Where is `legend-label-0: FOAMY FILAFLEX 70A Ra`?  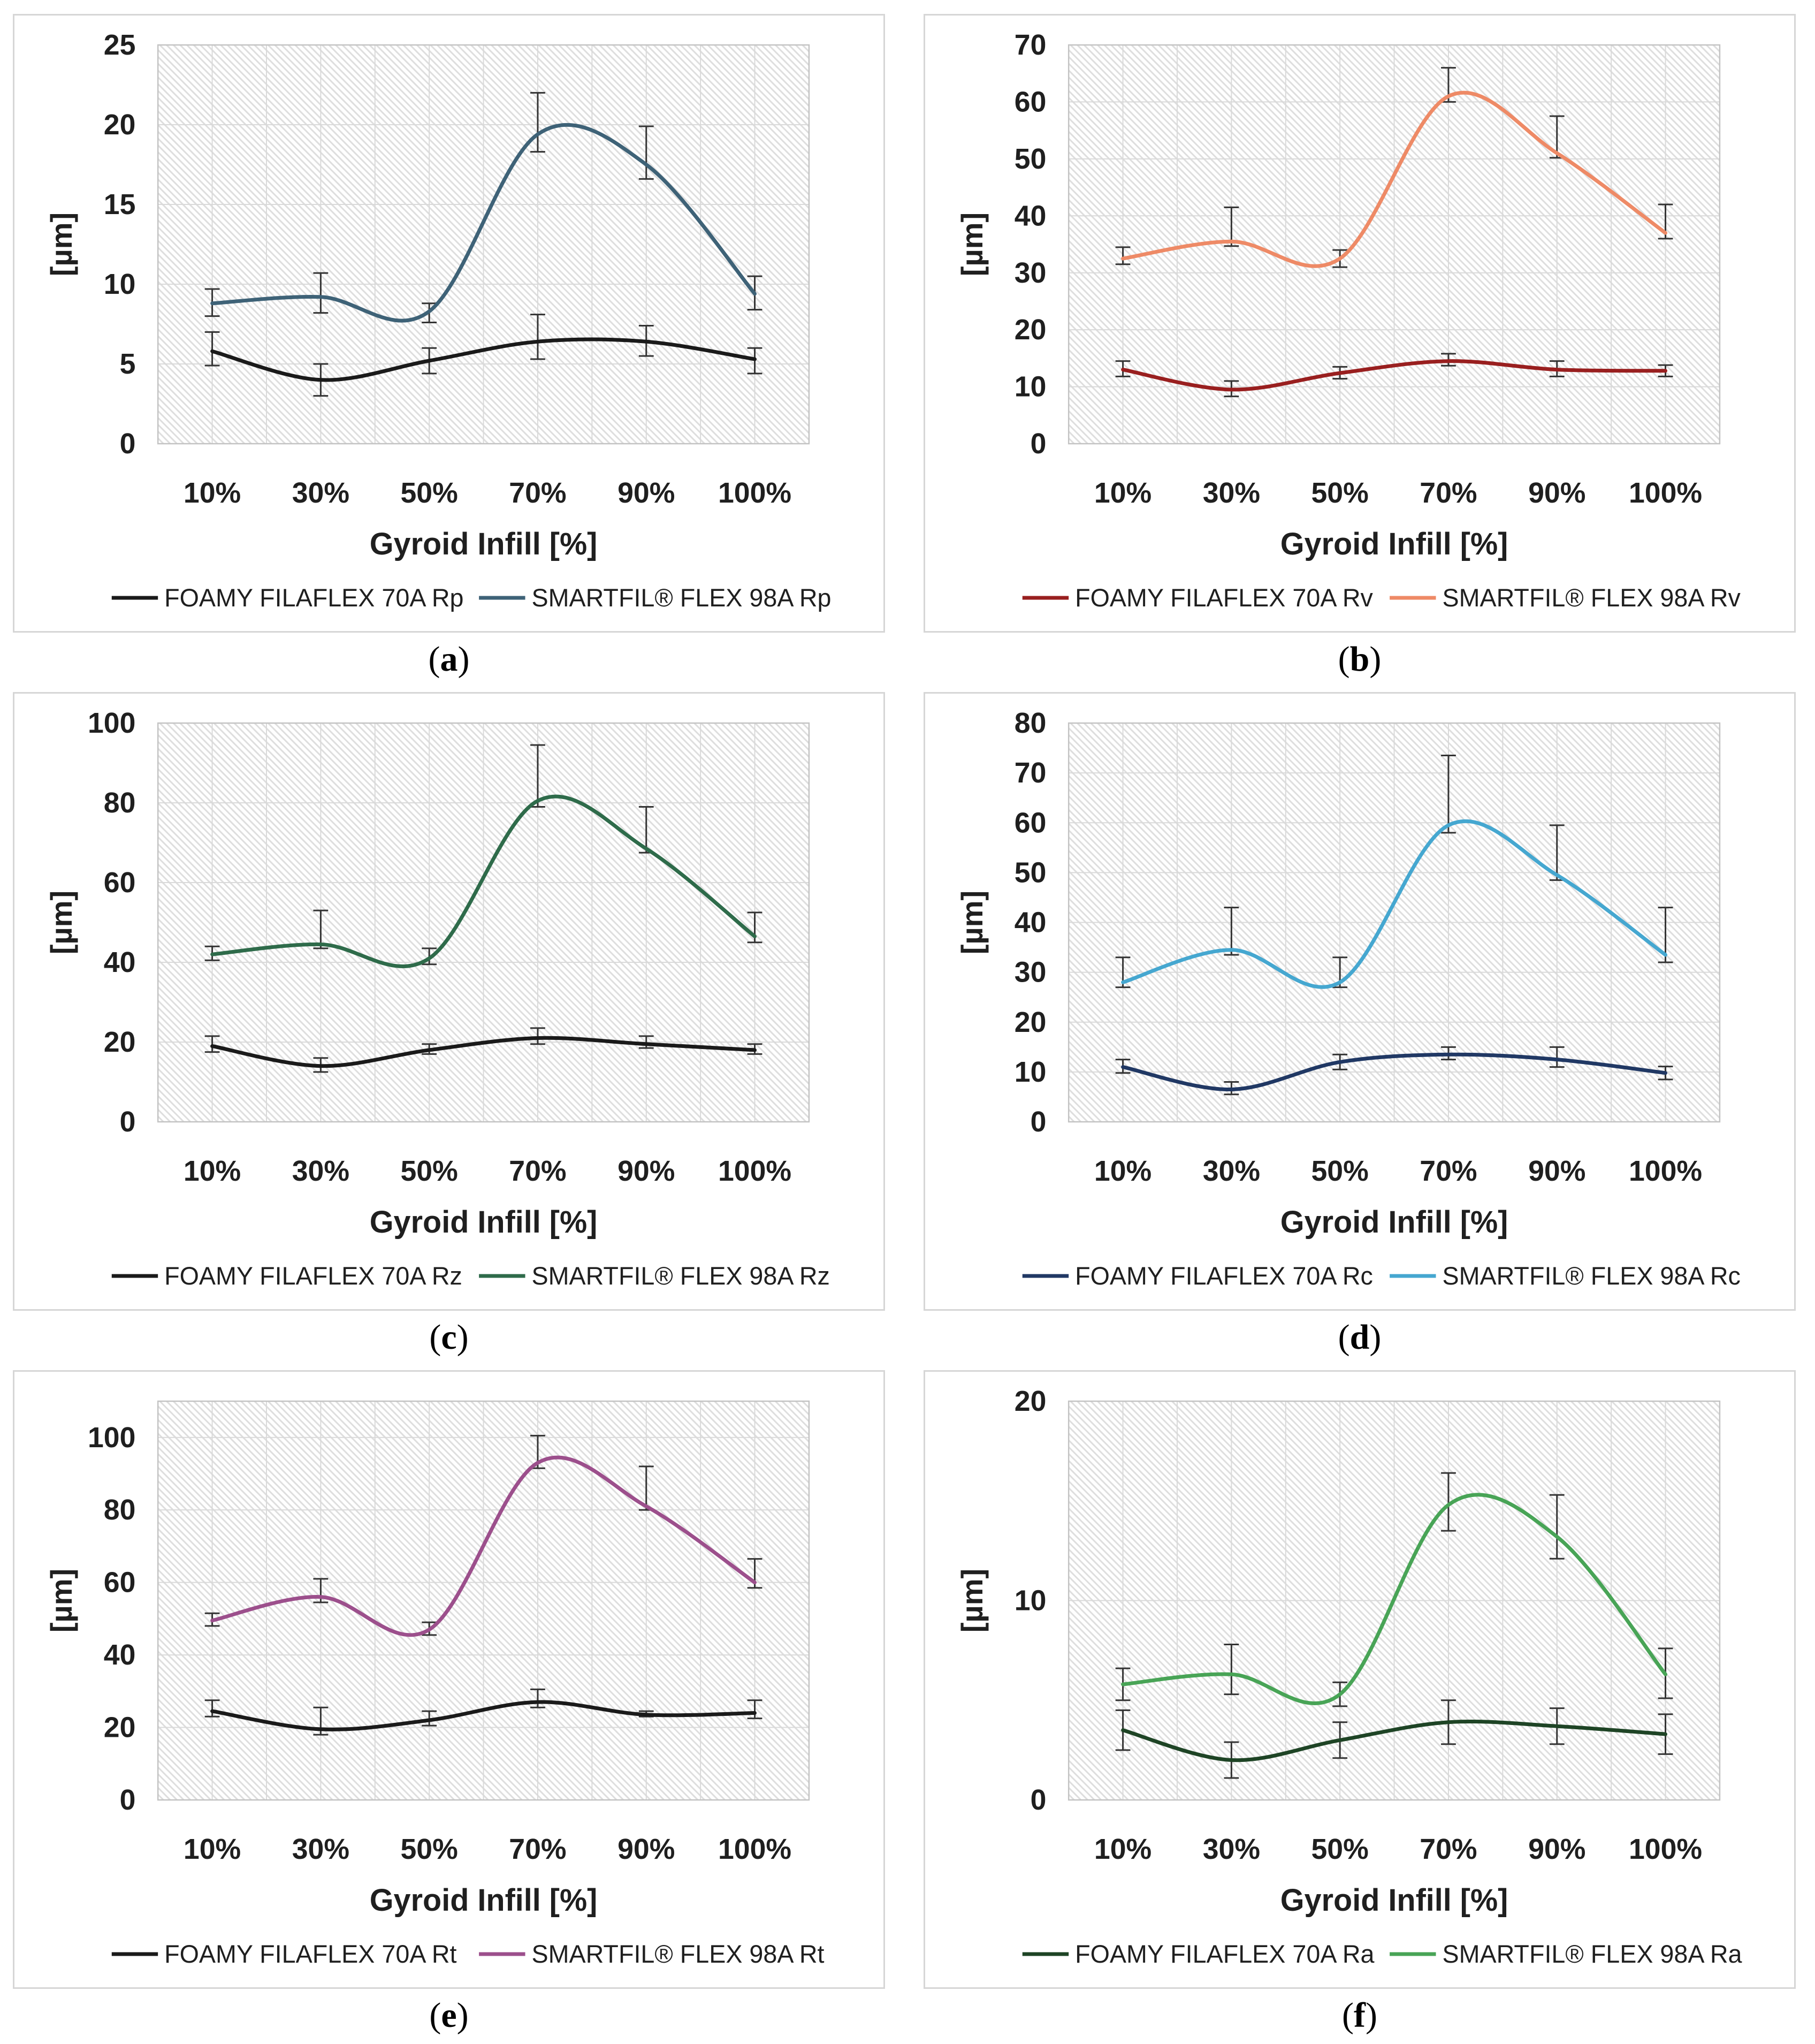 legend-label-0: FOAMY FILAFLEX 70A Ra is located at coordinates (1225, 1954).